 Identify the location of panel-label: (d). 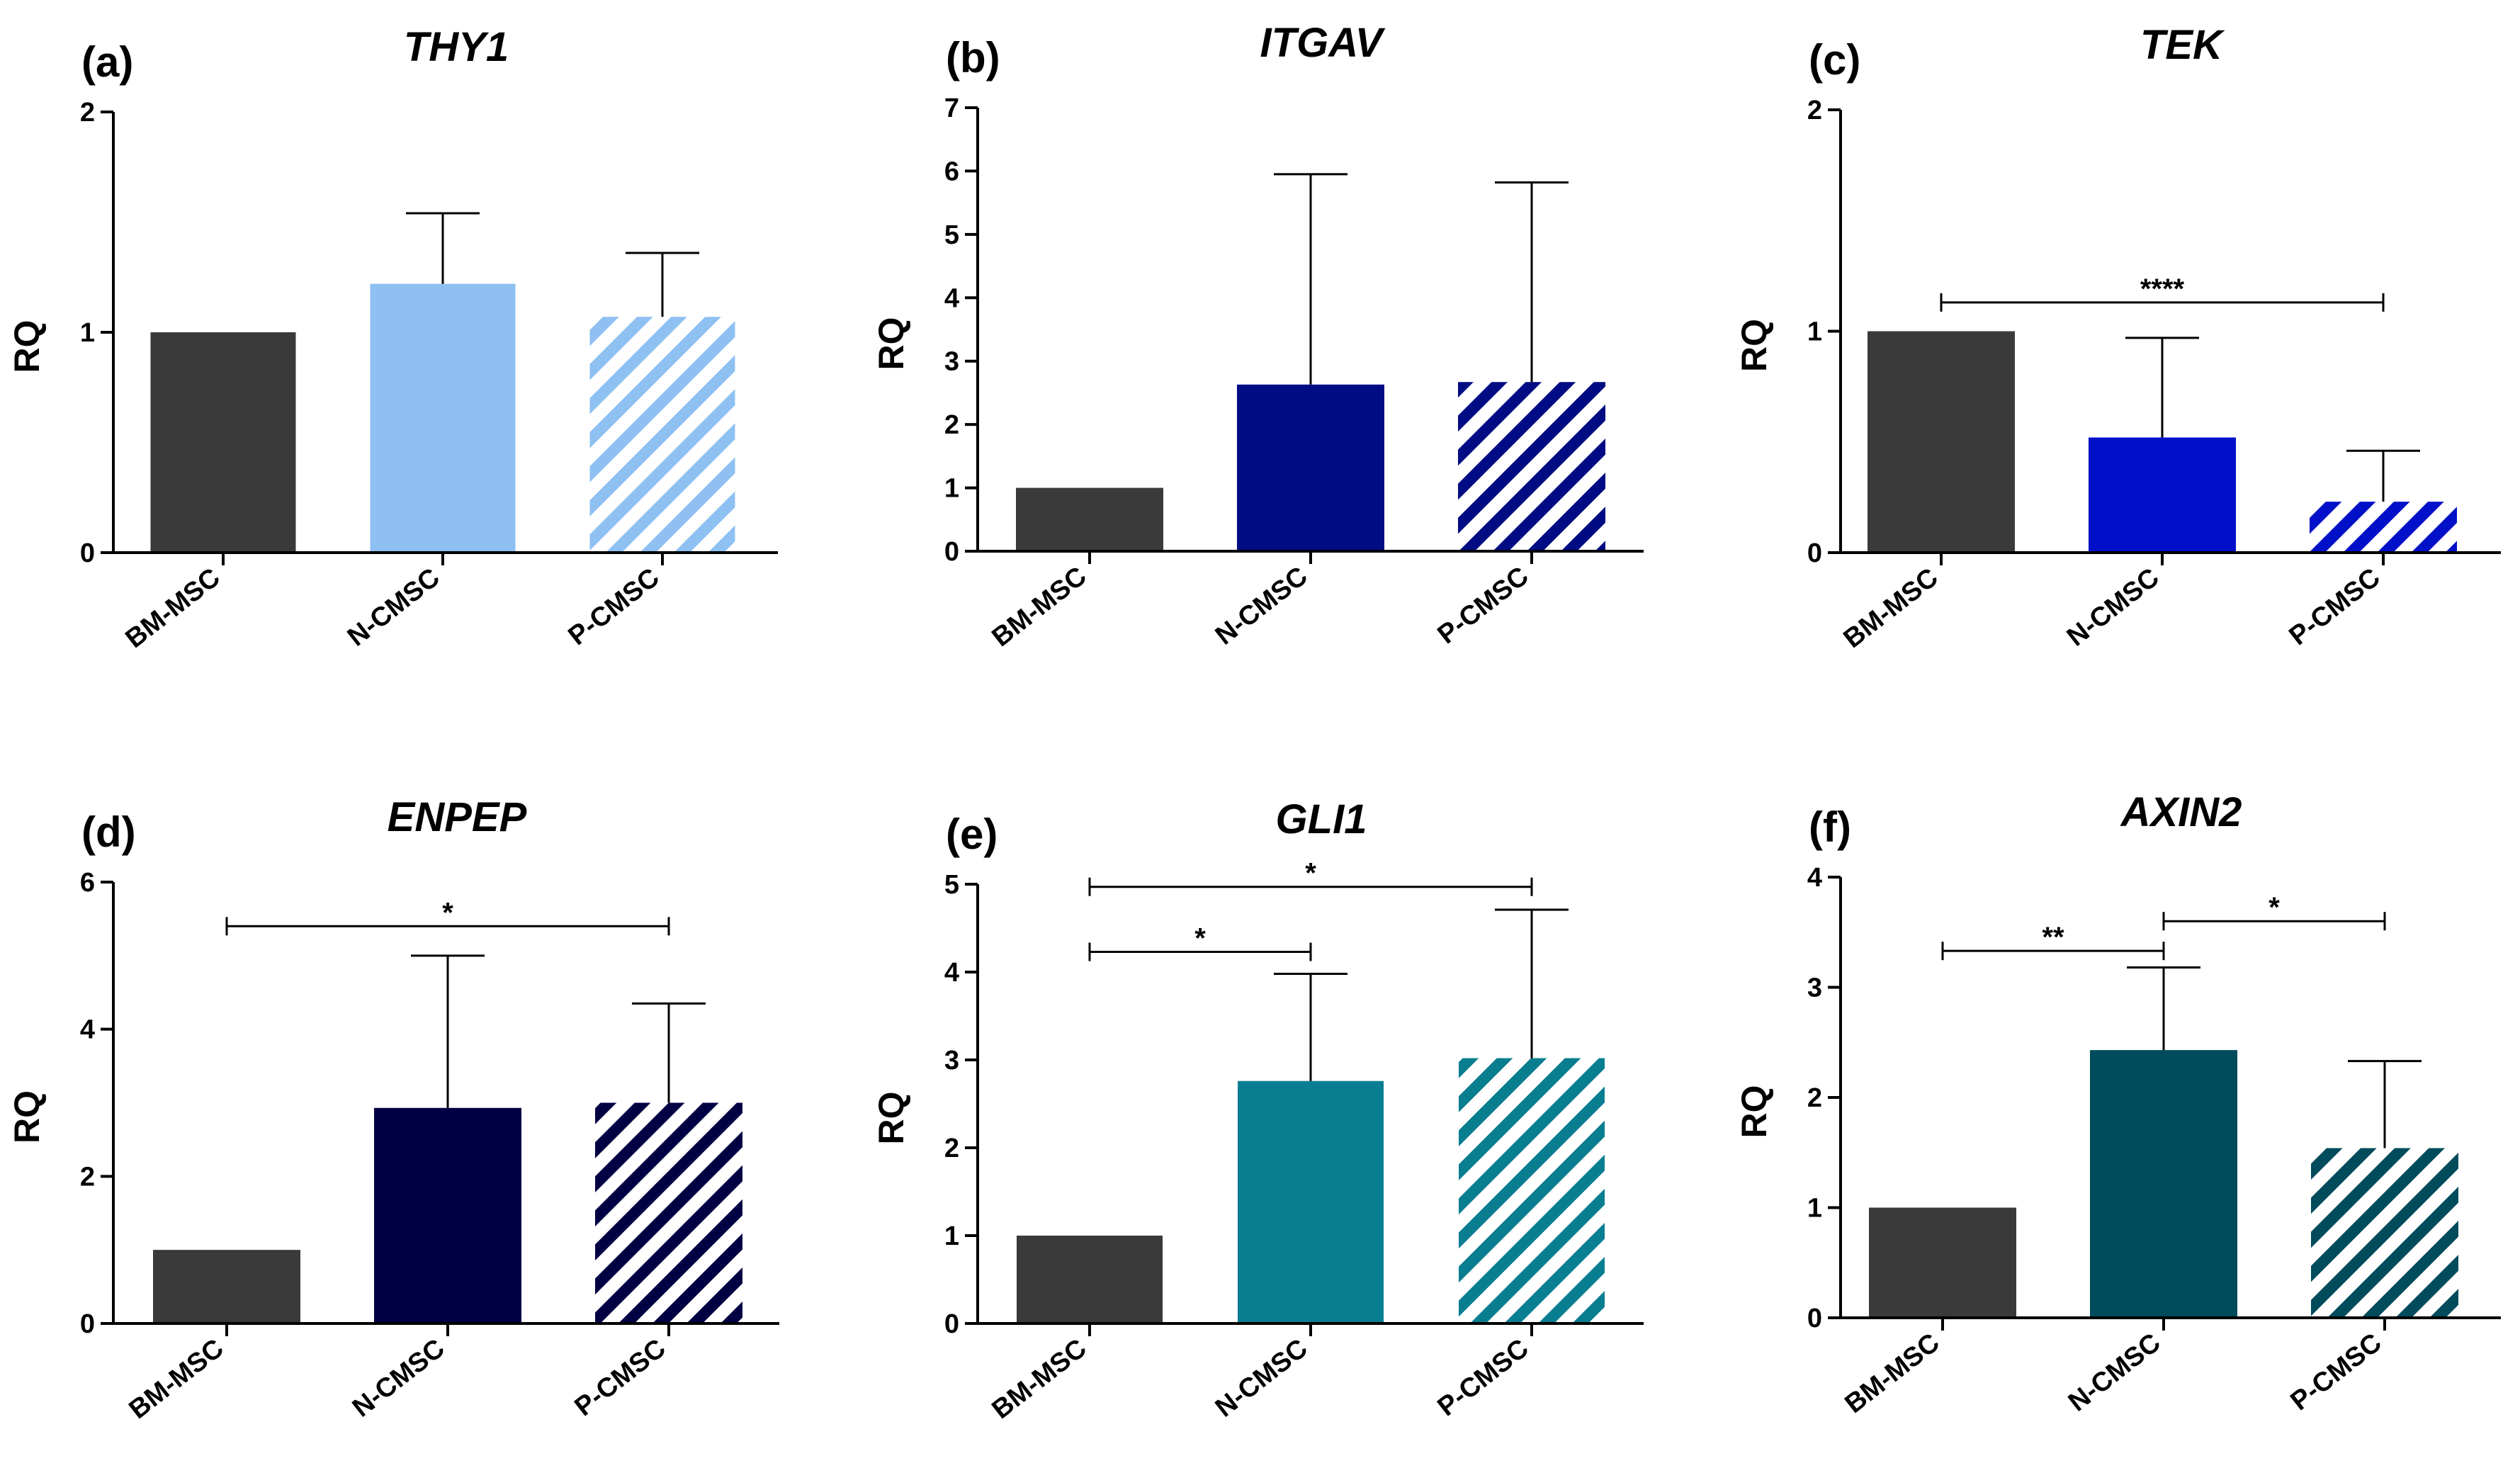
(108, 832).